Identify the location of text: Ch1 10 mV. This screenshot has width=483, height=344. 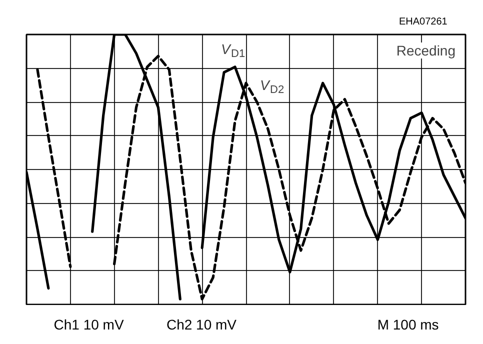
(89, 324).